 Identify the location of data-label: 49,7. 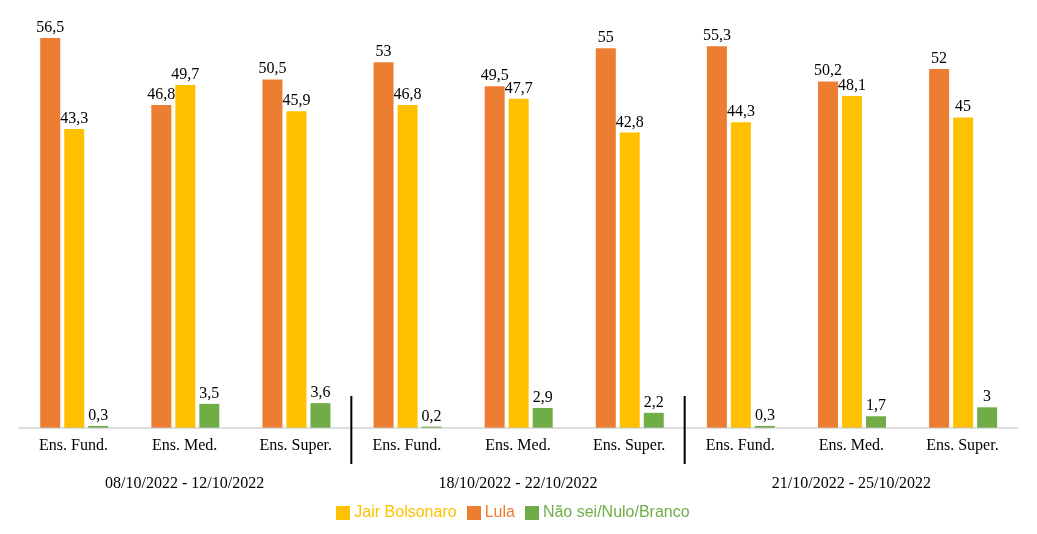
(185, 73).